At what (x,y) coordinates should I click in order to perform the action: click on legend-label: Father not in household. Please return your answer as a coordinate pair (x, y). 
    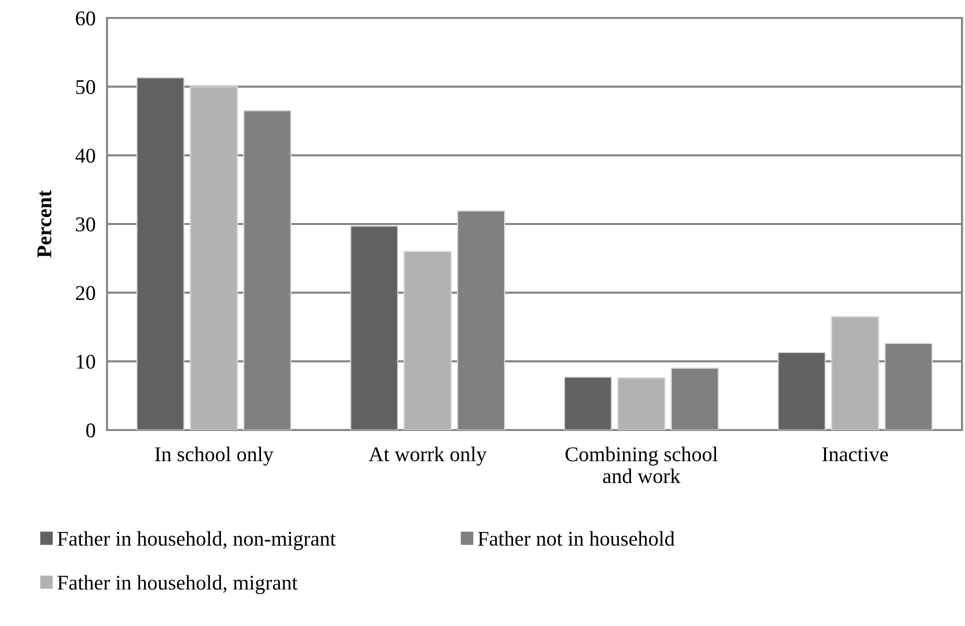
    Looking at the image, I should click on (576, 538).